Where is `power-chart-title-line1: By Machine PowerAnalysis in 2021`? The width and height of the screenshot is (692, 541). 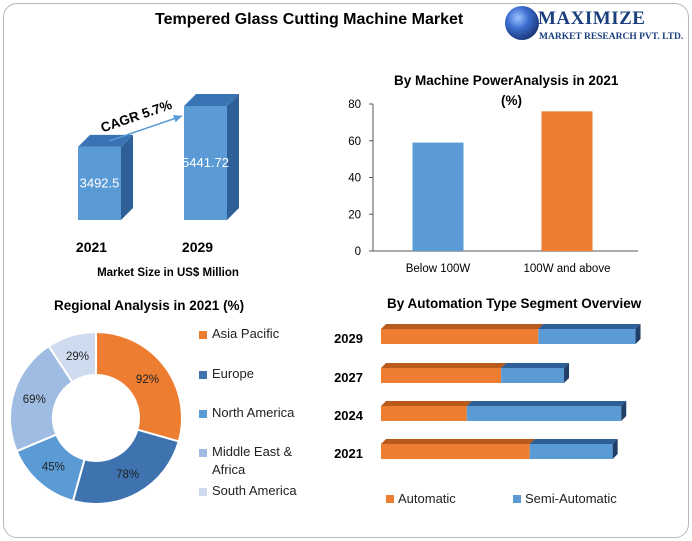 power-chart-title-line1: By Machine PowerAnalysis in 2021 is located at coordinates (506, 80).